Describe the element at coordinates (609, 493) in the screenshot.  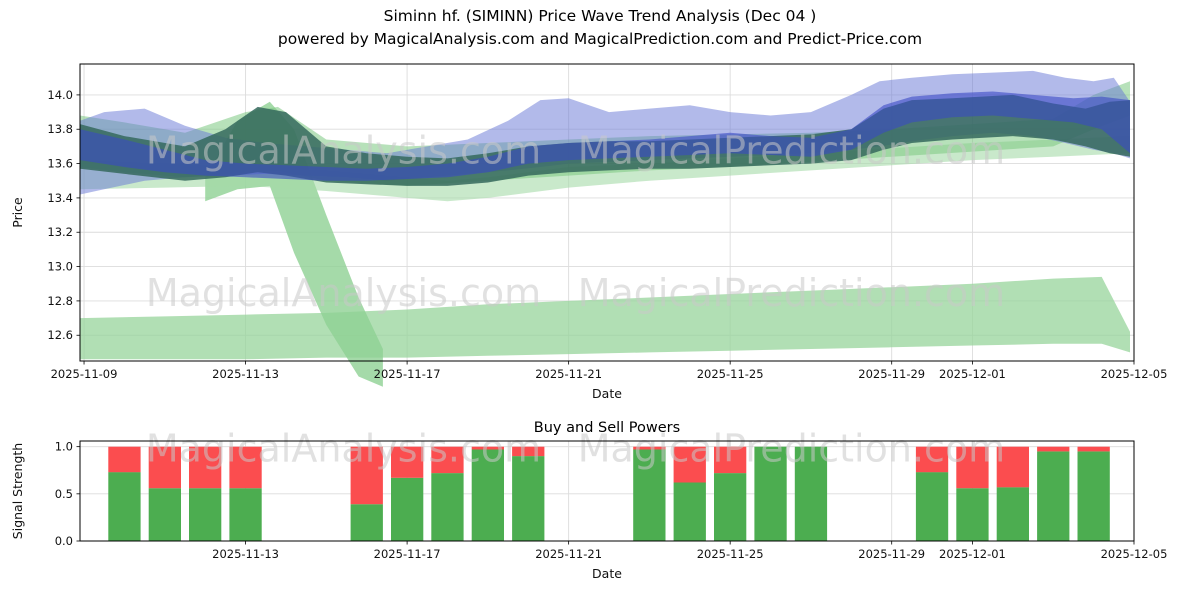
I see `bars` at that location.